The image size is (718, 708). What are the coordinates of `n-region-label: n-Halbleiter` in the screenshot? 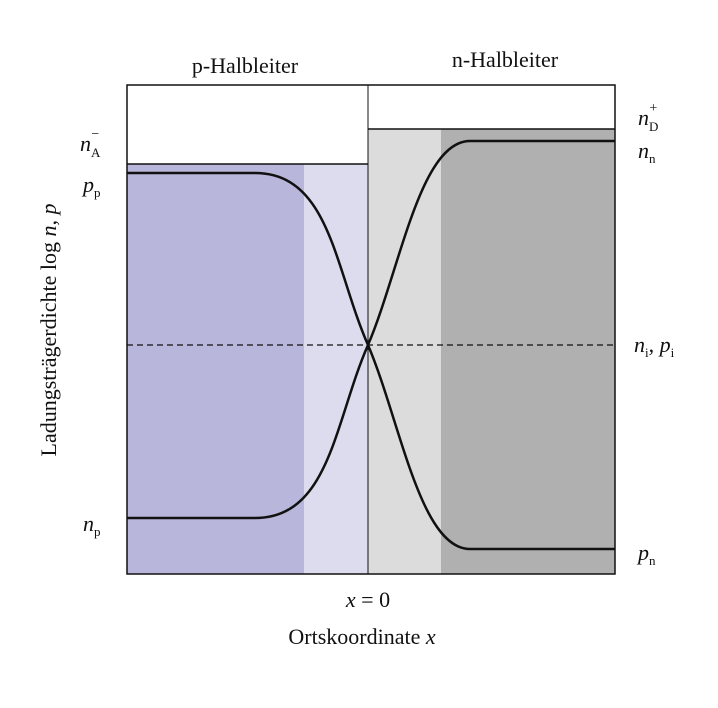 It's located at (505, 59).